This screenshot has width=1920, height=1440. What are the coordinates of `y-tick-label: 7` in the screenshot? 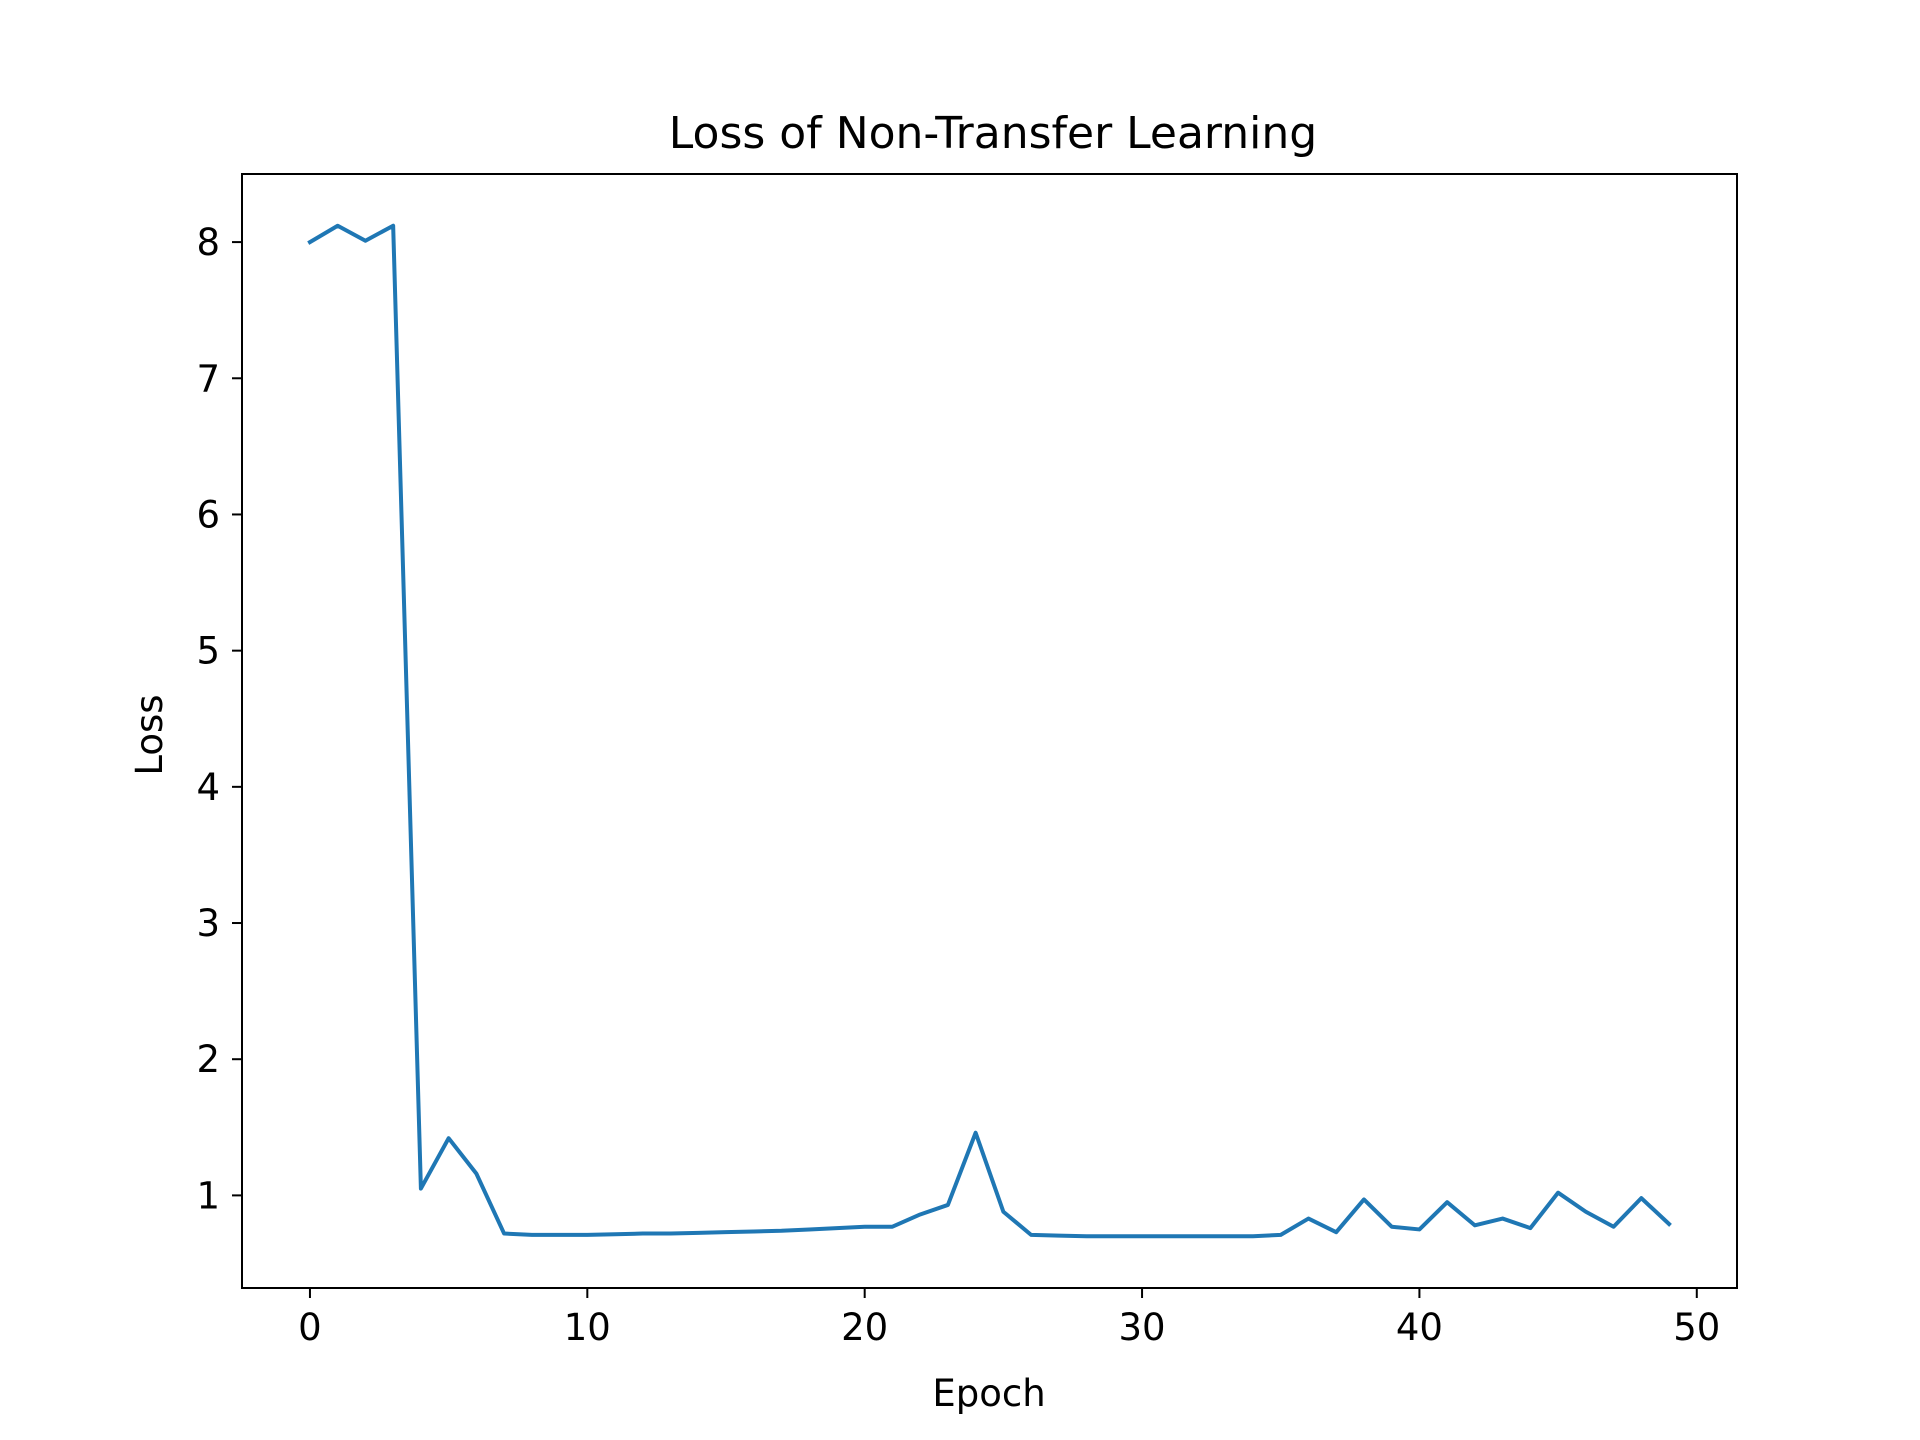 It's located at (208, 378).